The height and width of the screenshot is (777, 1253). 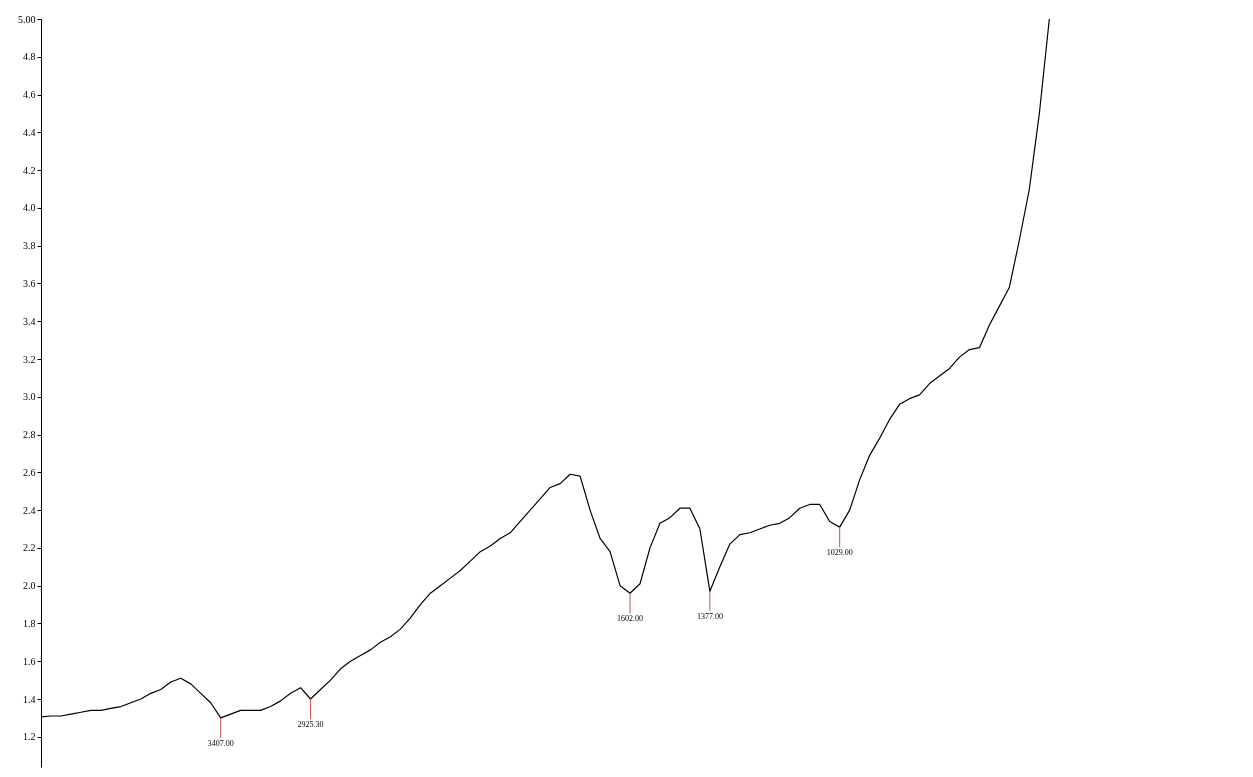 What do you see at coordinates (29, 586) in the screenshot?
I see `y-tick-label: 2.0` at bounding box center [29, 586].